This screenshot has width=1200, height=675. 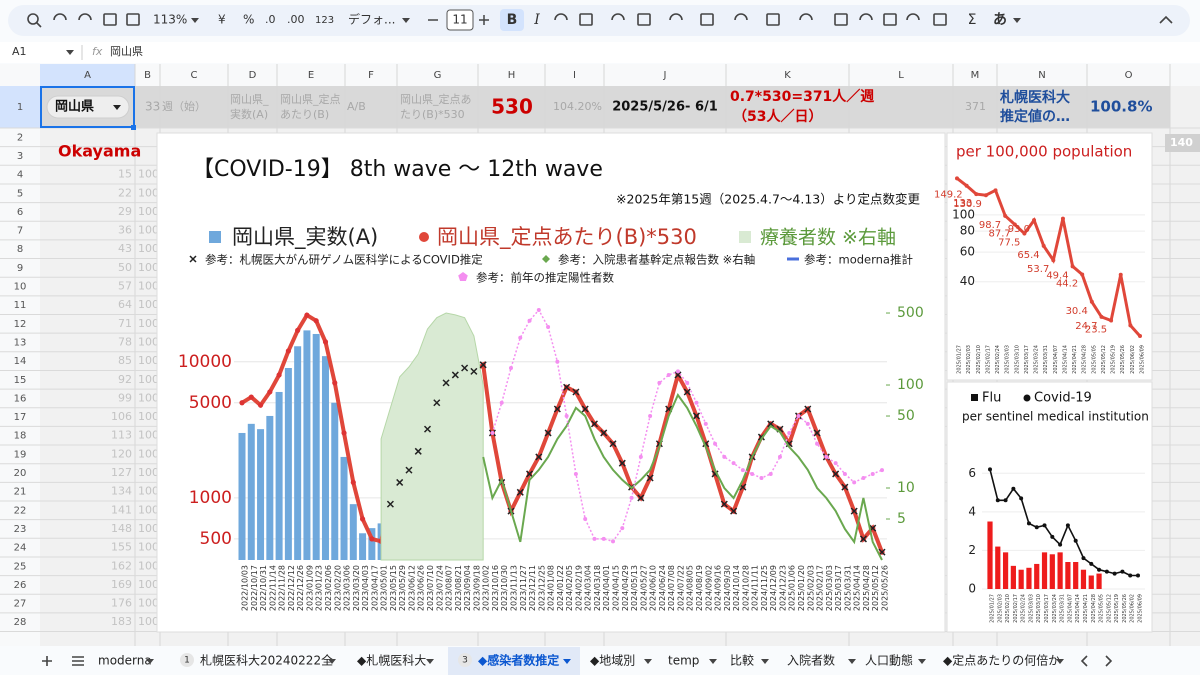 I want to click on column-header: E, so click(x=311, y=75).